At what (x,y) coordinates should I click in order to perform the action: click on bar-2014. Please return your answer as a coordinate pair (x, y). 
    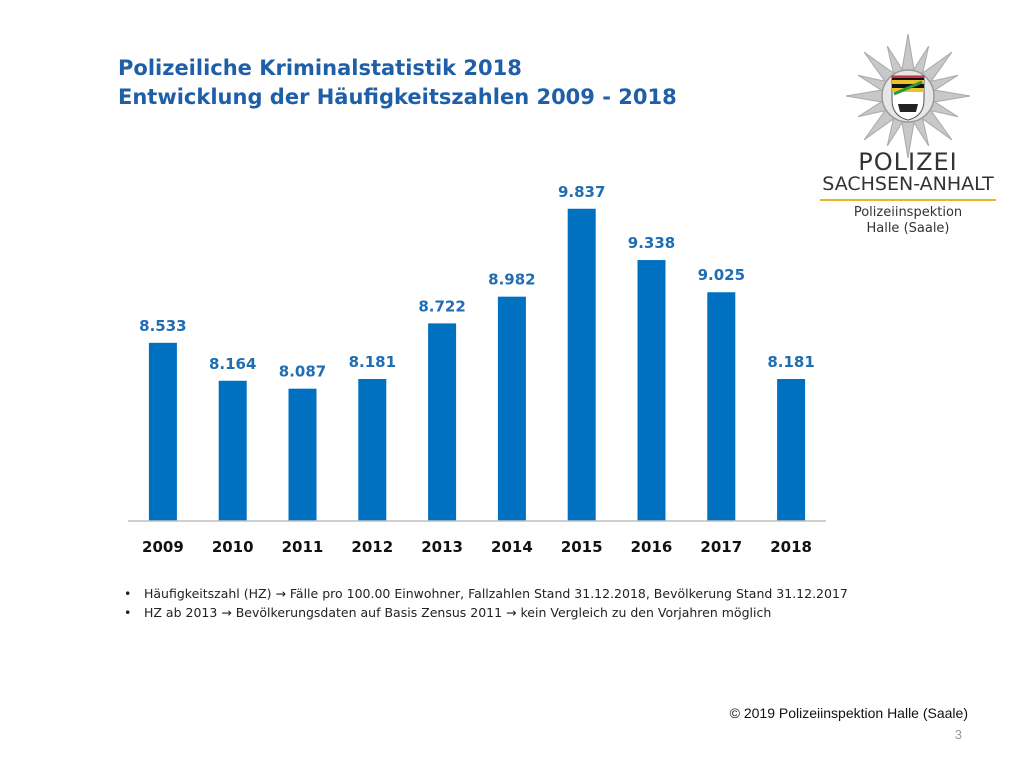
    Looking at the image, I should click on (511, 408).